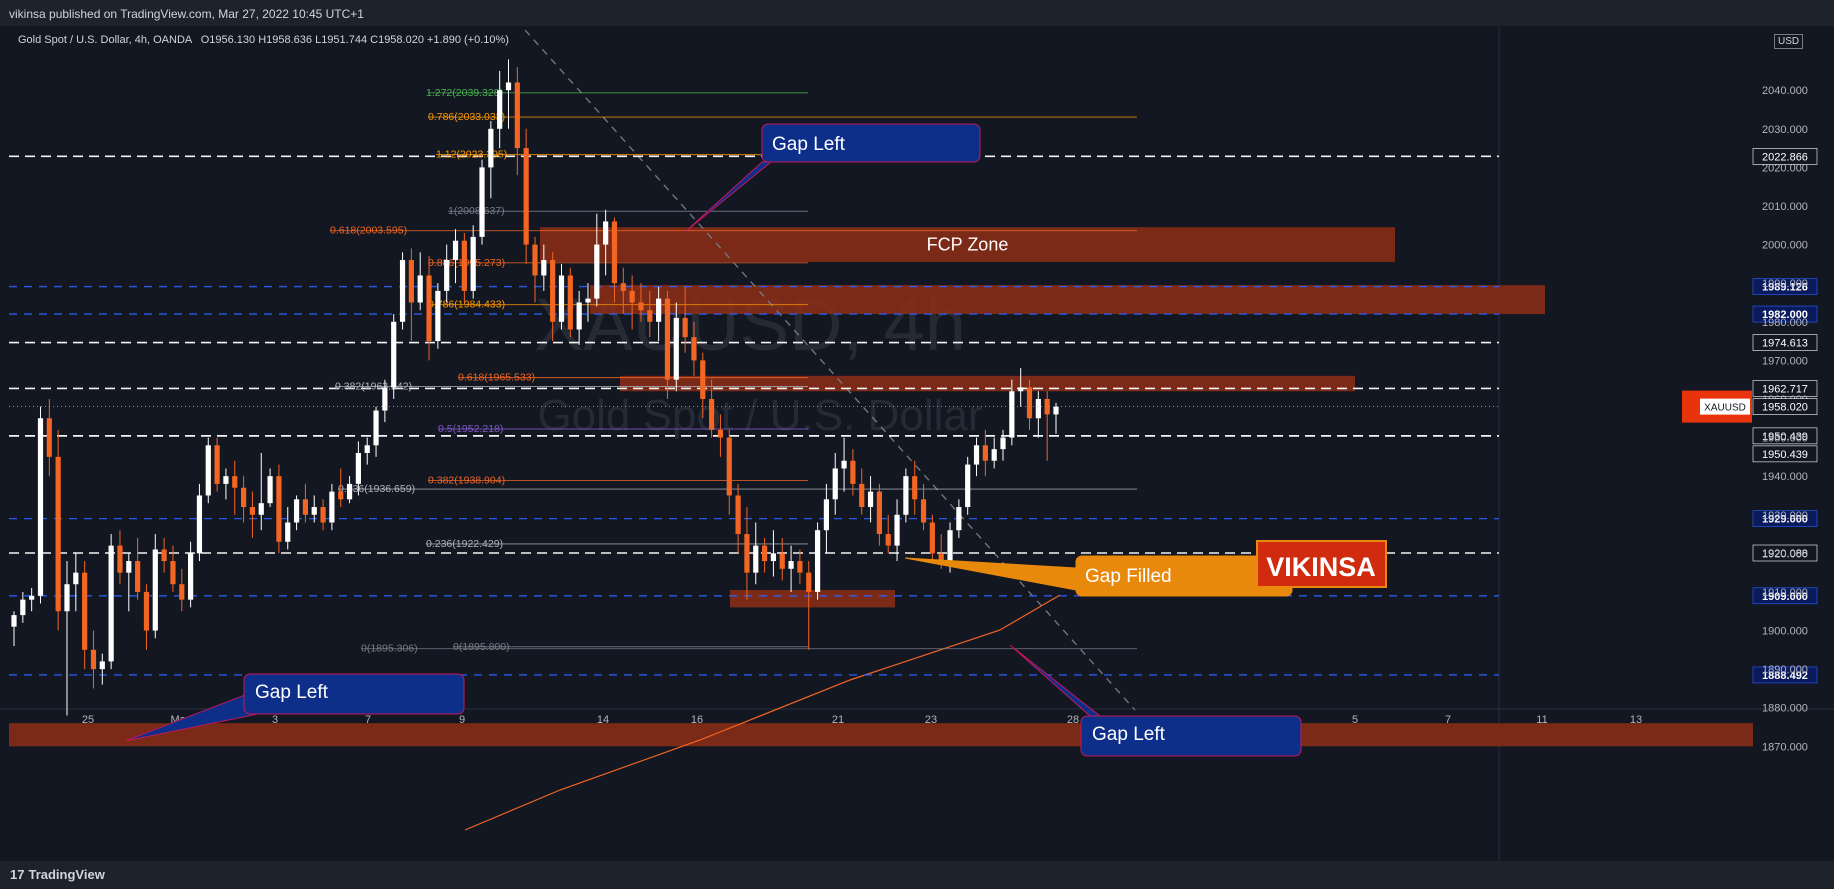 Image resolution: width=1834 pixels, height=889 pixels. What do you see at coordinates (462, 720) in the screenshot?
I see `time-tick: 9` at bounding box center [462, 720].